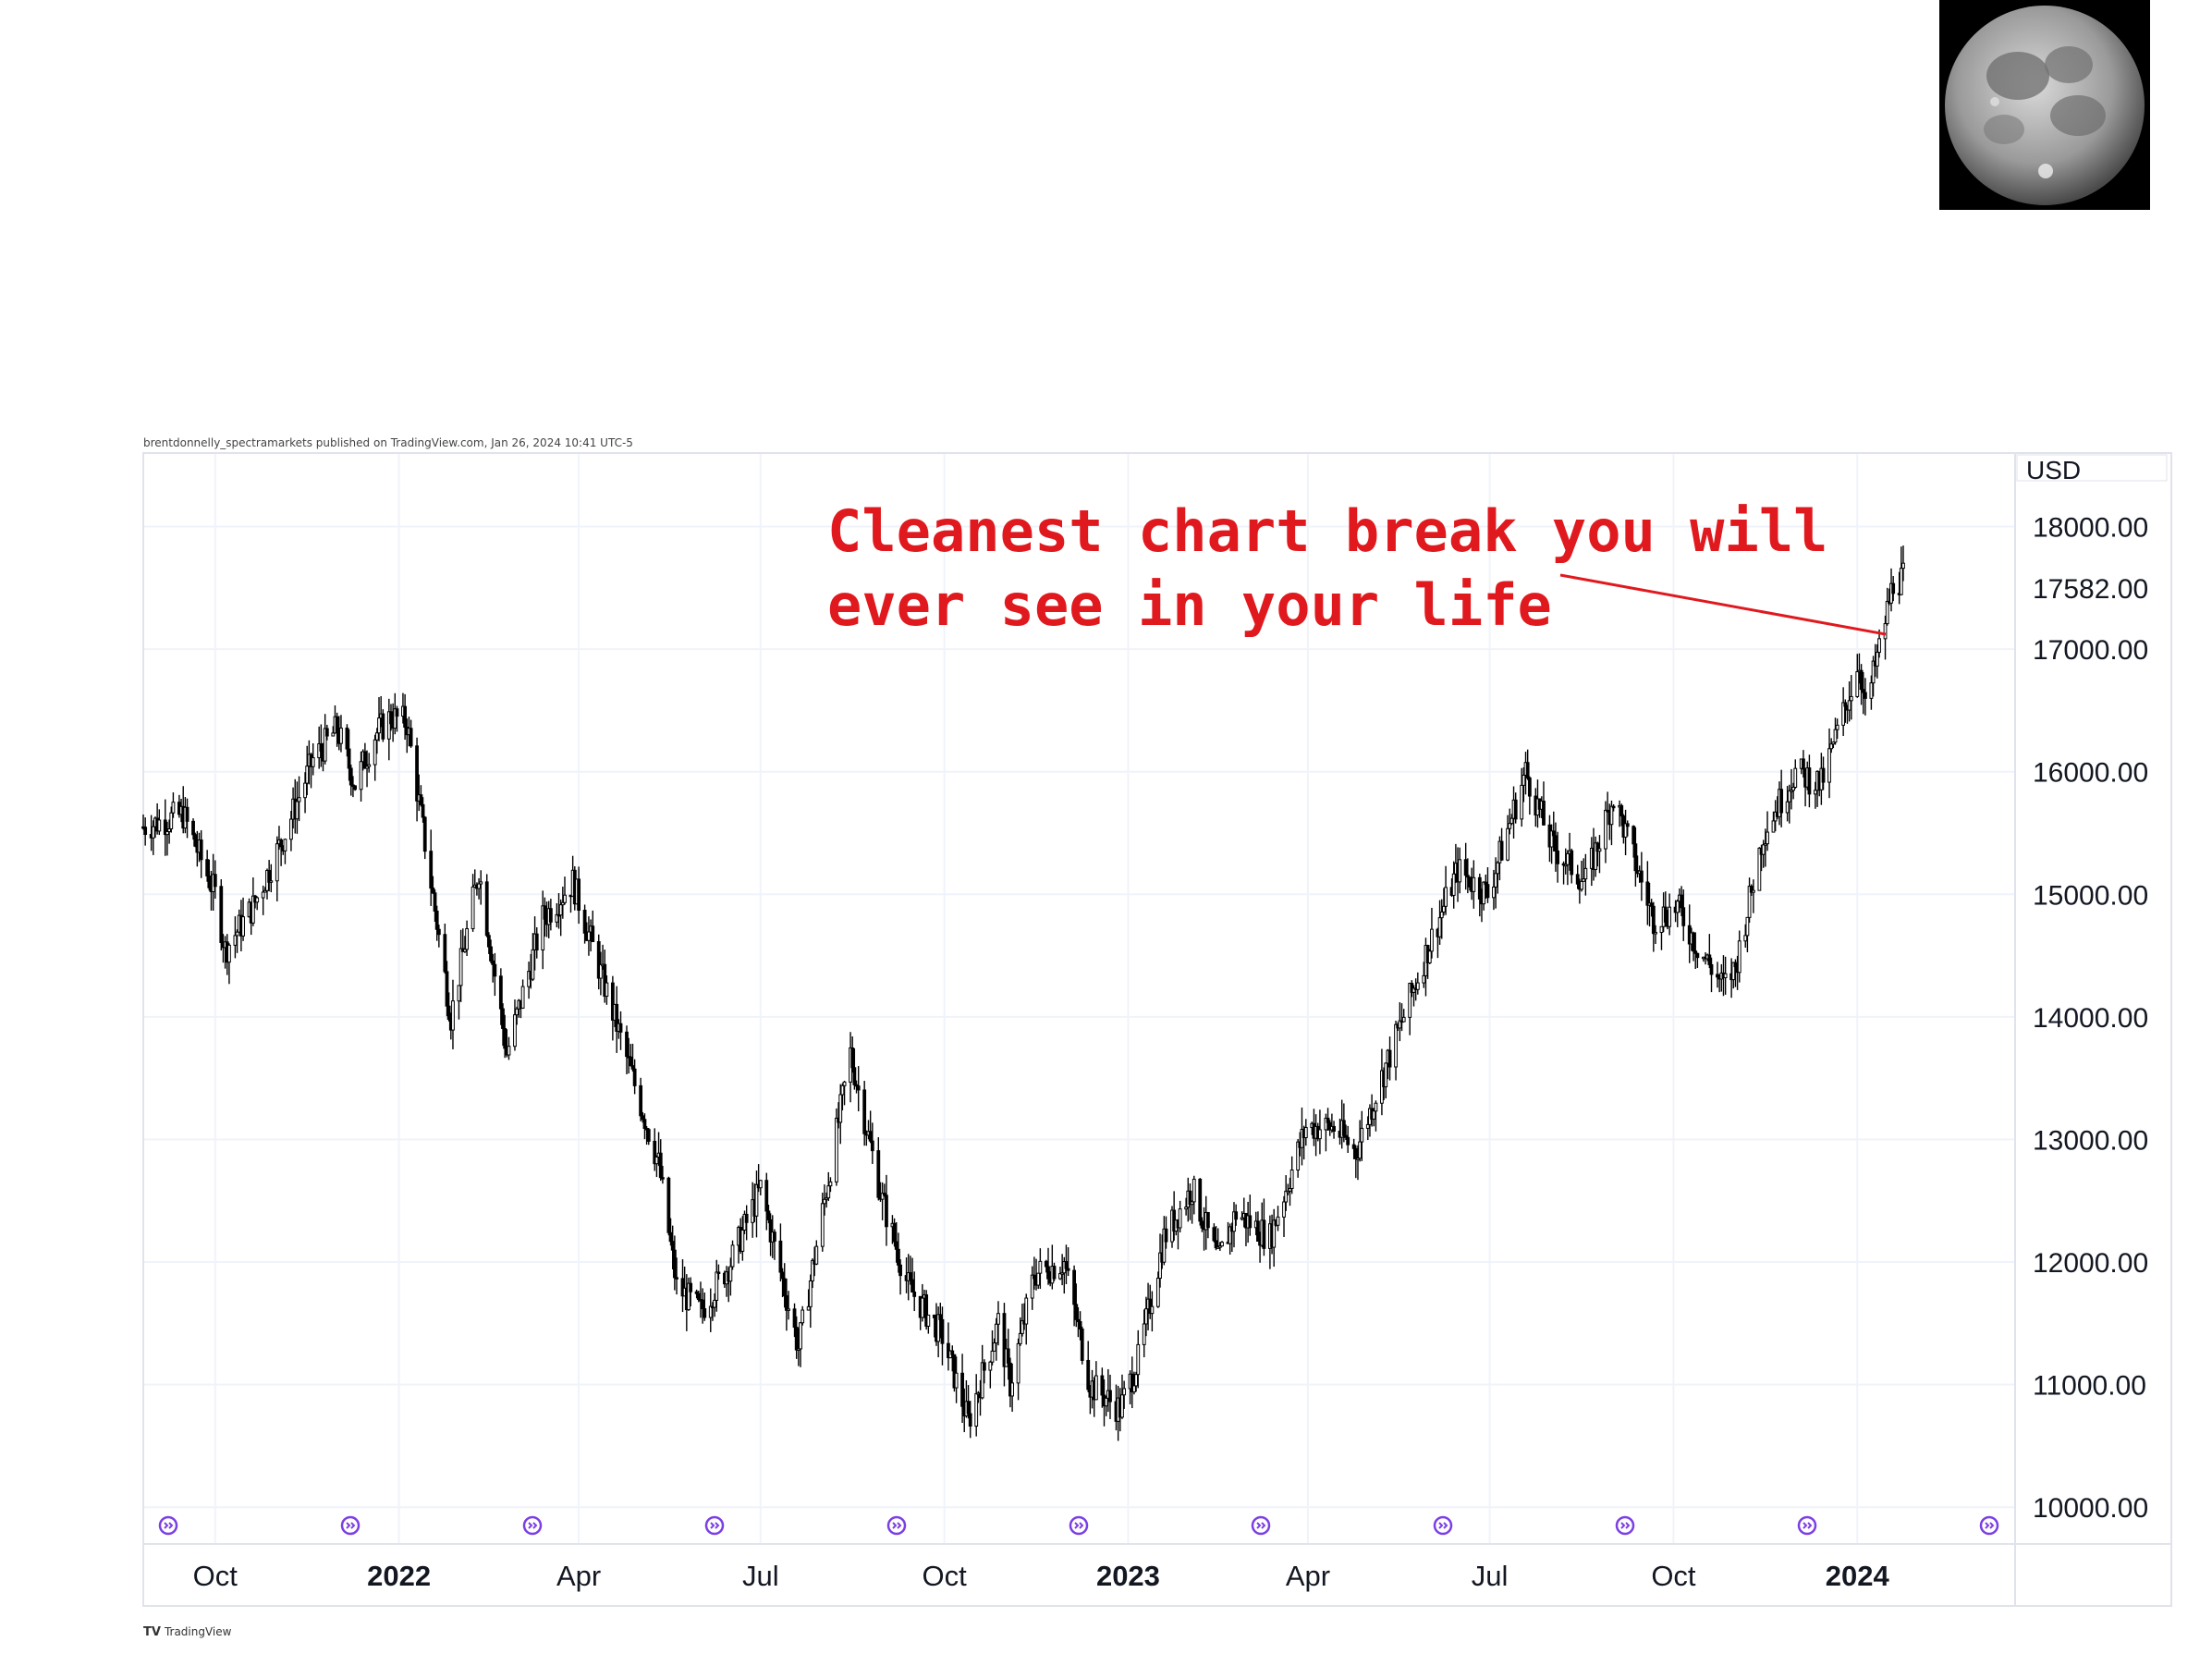  What do you see at coordinates (2090, 651) in the screenshot?
I see `y-tick-label: 17000.00` at bounding box center [2090, 651].